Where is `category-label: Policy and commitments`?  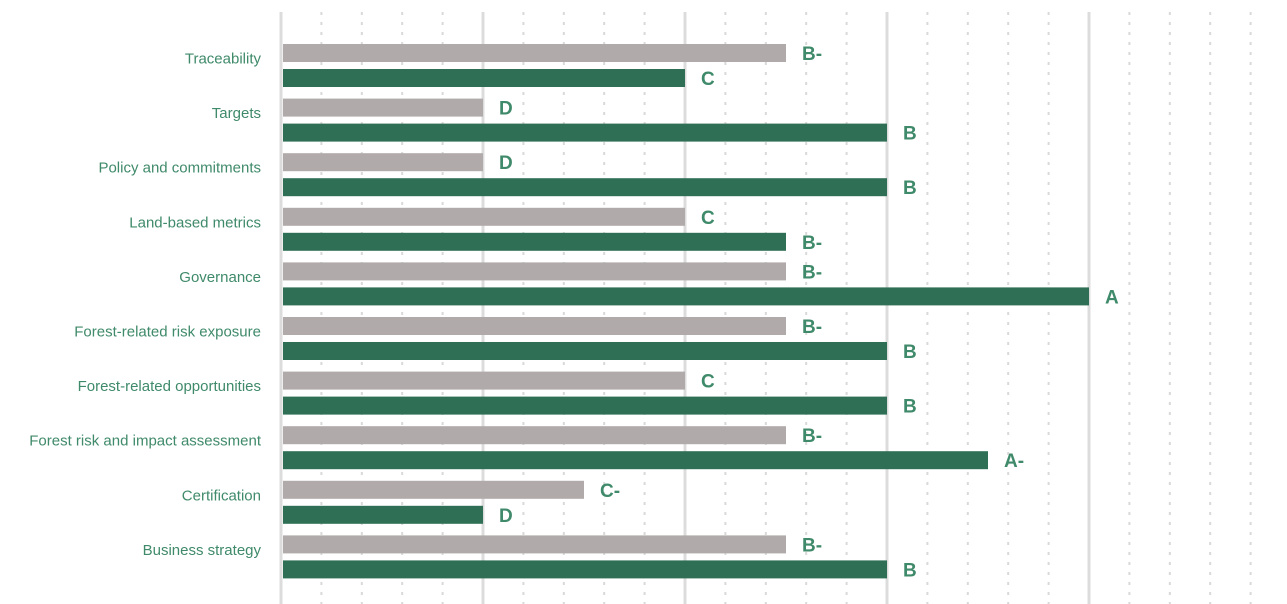
category-label: Policy and commitments is located at coordinates (179, 168).